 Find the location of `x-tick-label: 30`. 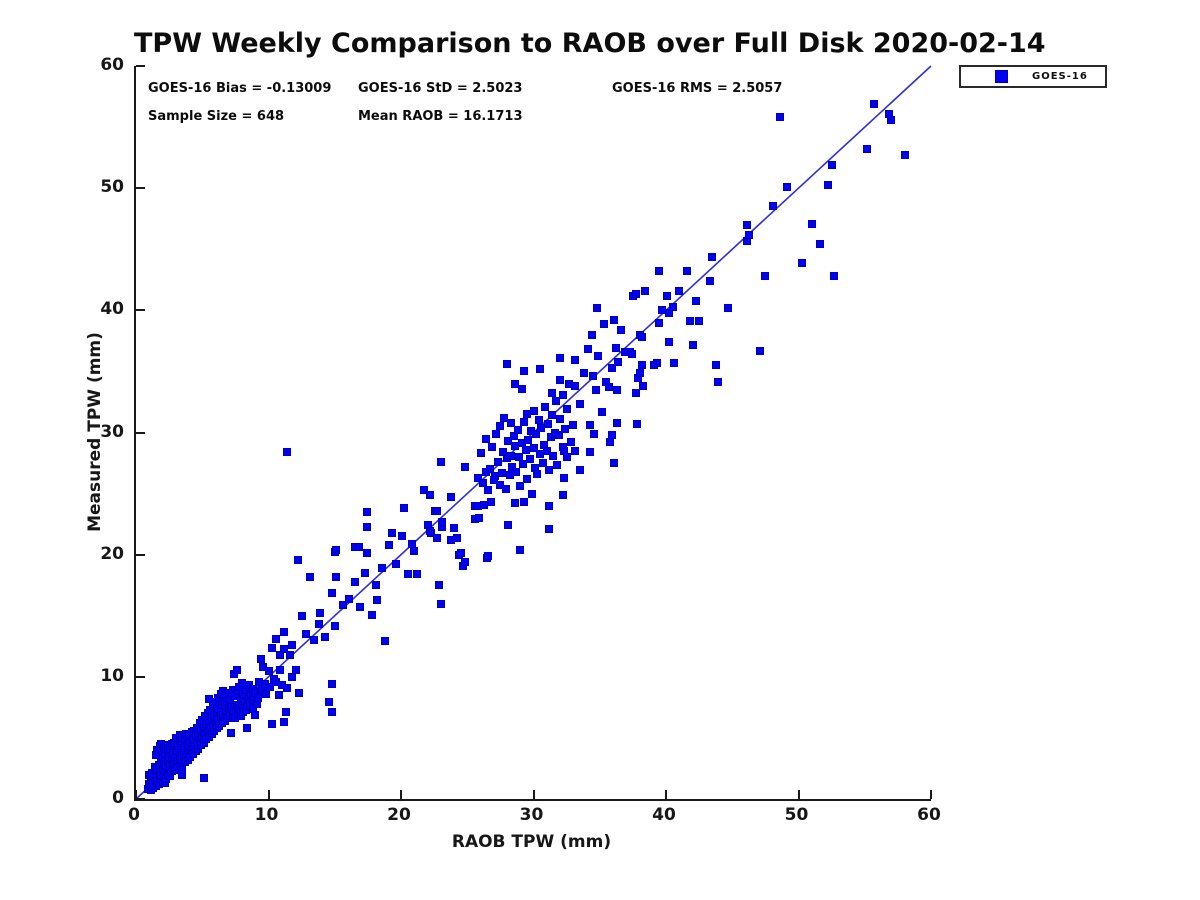

x-tick-label: 30 is located at coordinates (531, 815).